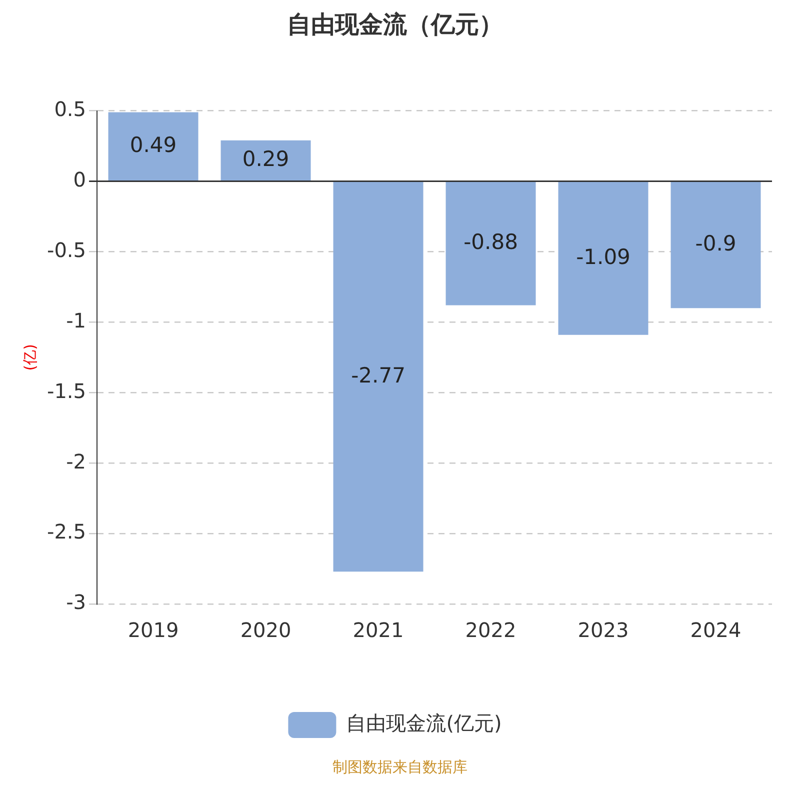 The width and height of the screenshot is (800, 800). Describe the element at coordinates (29, 357) in the screenshot. I see `y-axis-title: (亿)` at that location.